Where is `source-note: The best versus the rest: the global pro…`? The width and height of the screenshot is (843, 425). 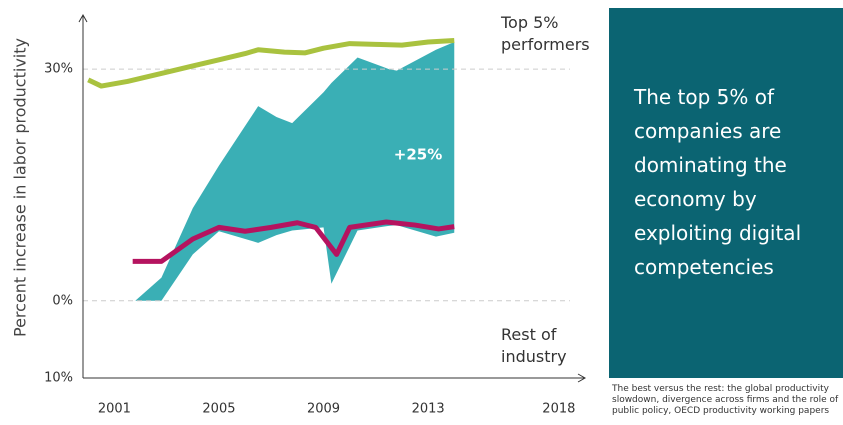
source-note: The best versus the rest: the global pro… is located at coordinates (725, 400).